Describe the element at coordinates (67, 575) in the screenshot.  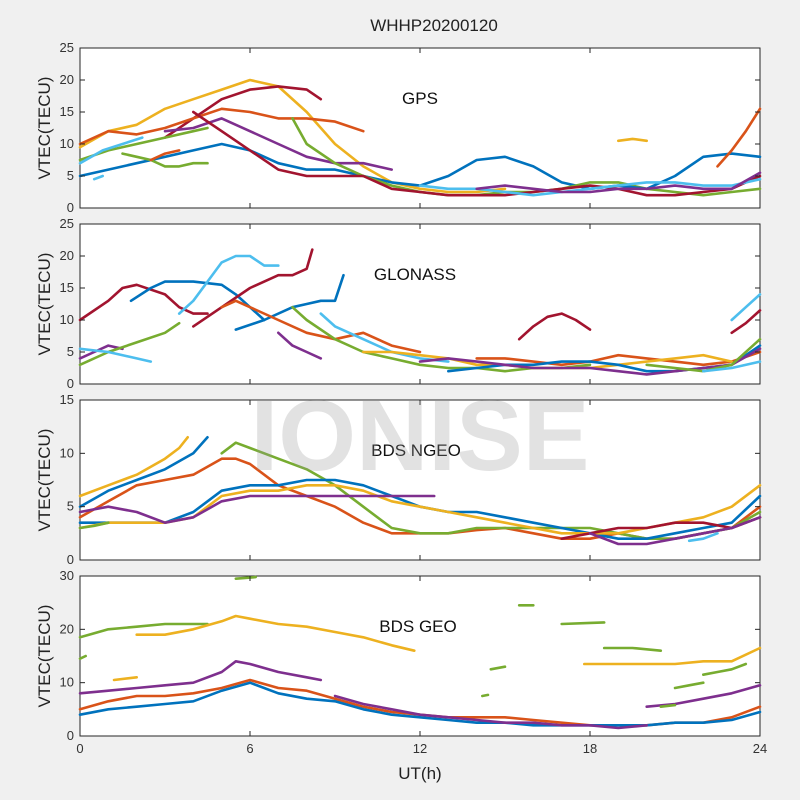
I see `y-tick-label: 30` at that location.